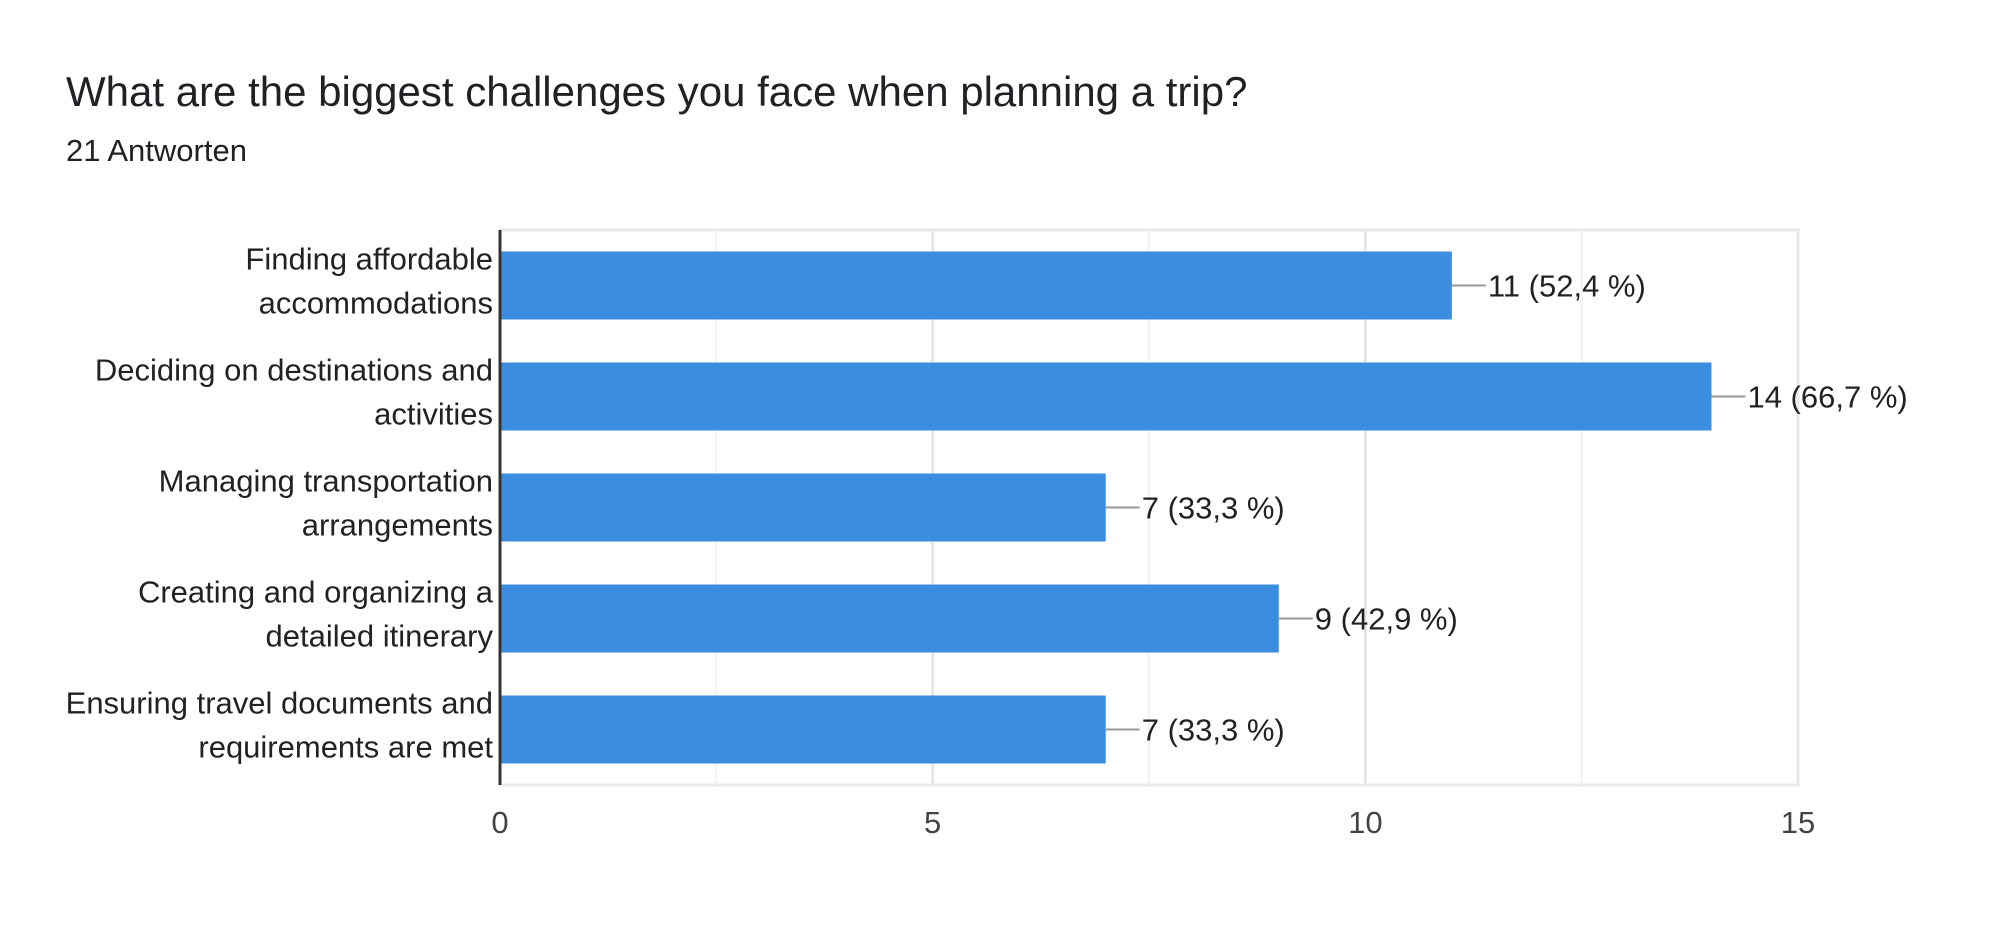 The width and height of the screenshot is (1999, 951). Describe the element at coordinates (1827, 397) in the screenshot. I see `data-label: 14 (66,7 %)` at that location.